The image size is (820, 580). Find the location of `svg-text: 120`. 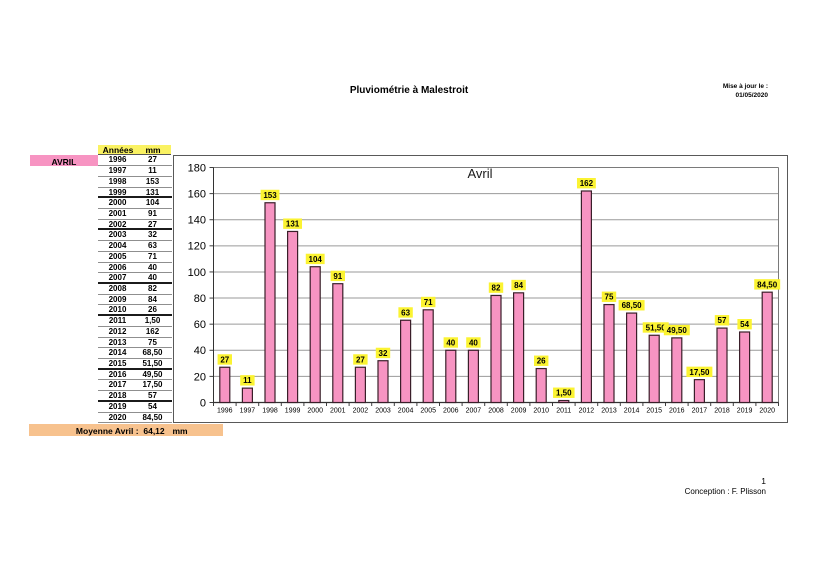

svg-text: 120 is located at coordinates (197, 247).